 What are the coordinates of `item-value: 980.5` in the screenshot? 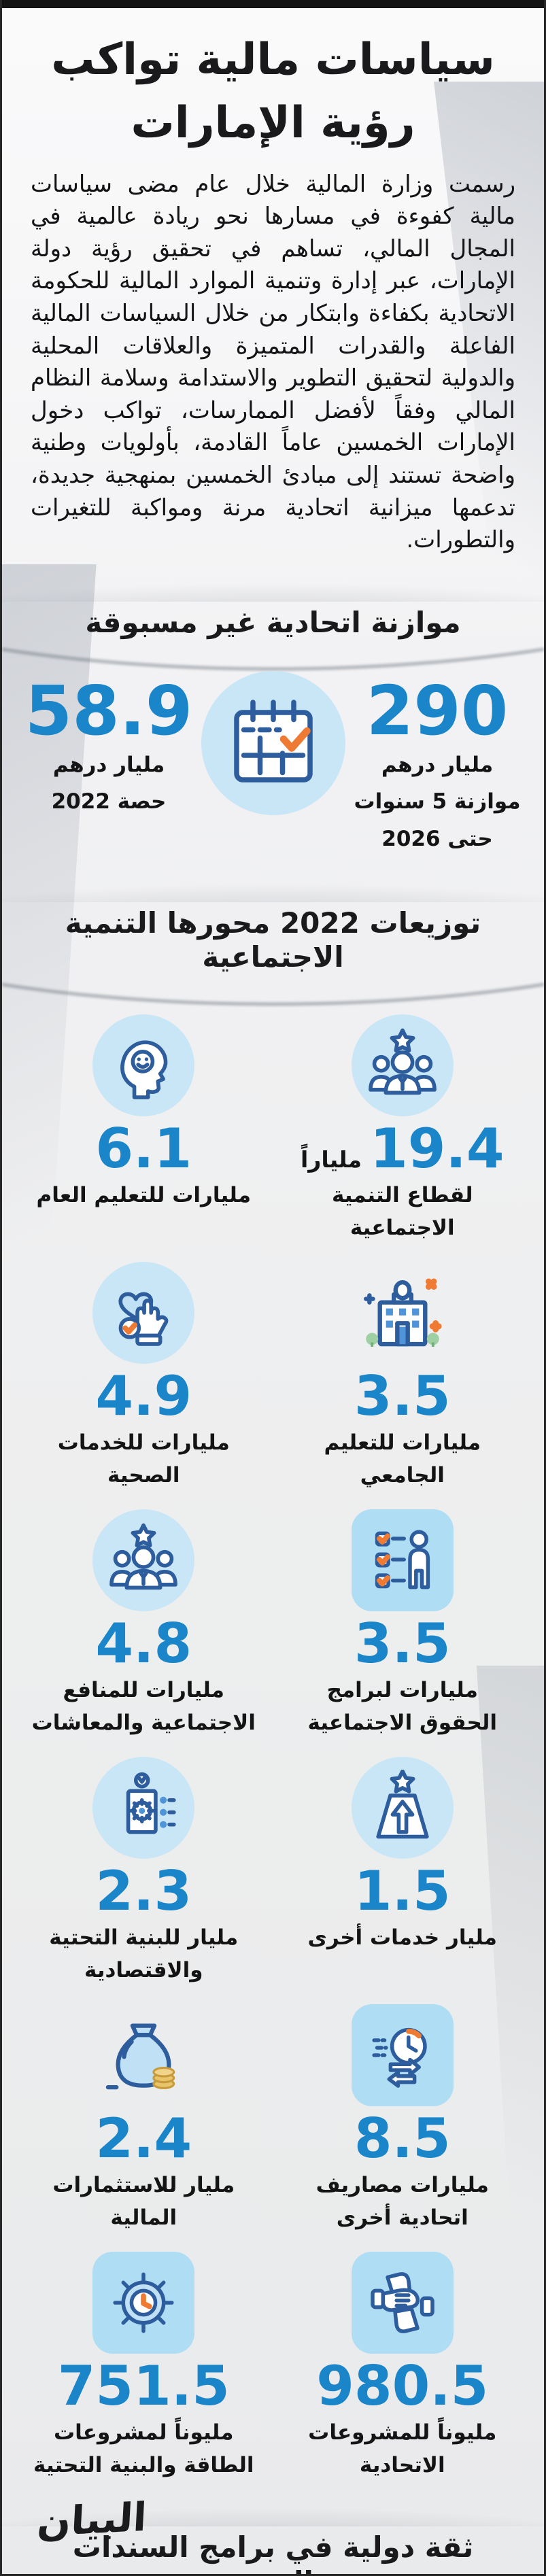 It's located at (403, 2386).